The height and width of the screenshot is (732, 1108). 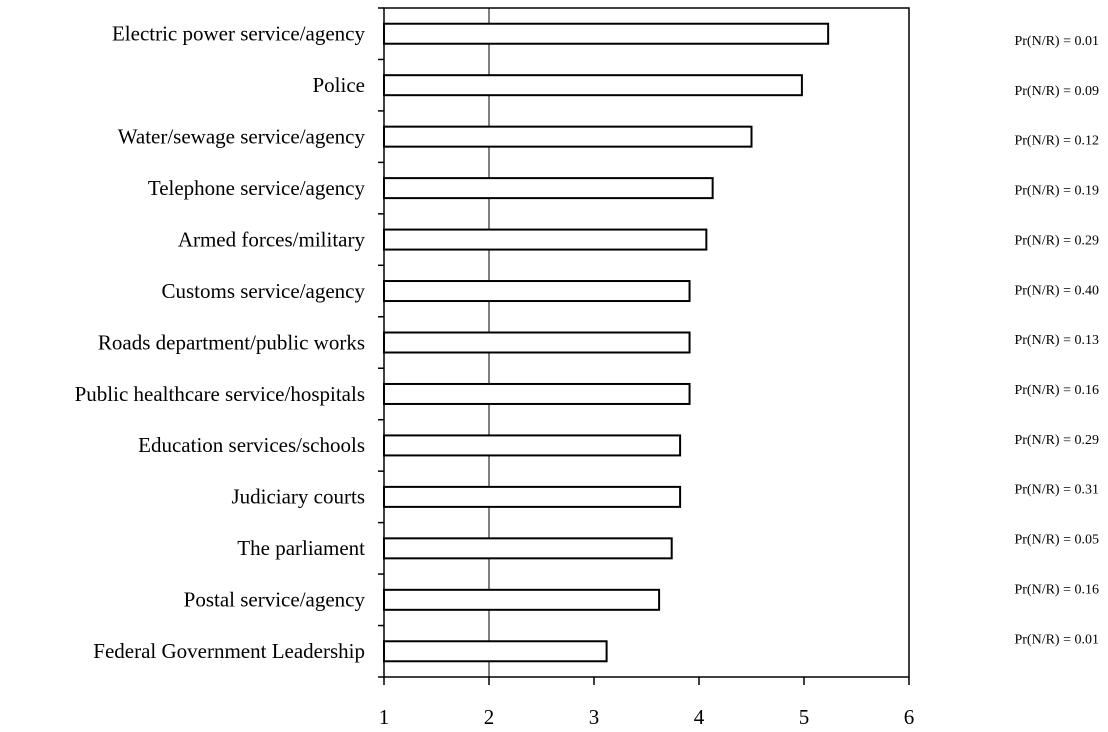 I want to click on category-label: Education services/schools, so click(x=251, y=445).